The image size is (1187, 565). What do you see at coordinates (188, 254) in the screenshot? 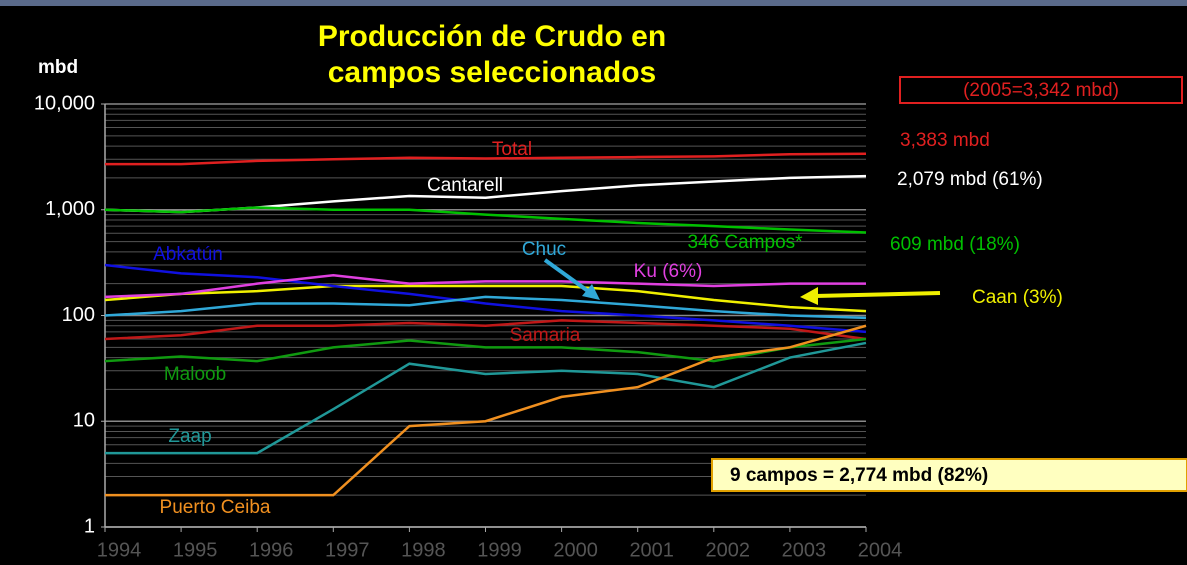
I see `series-label: Abkatún` at bounding box center [188, 254].